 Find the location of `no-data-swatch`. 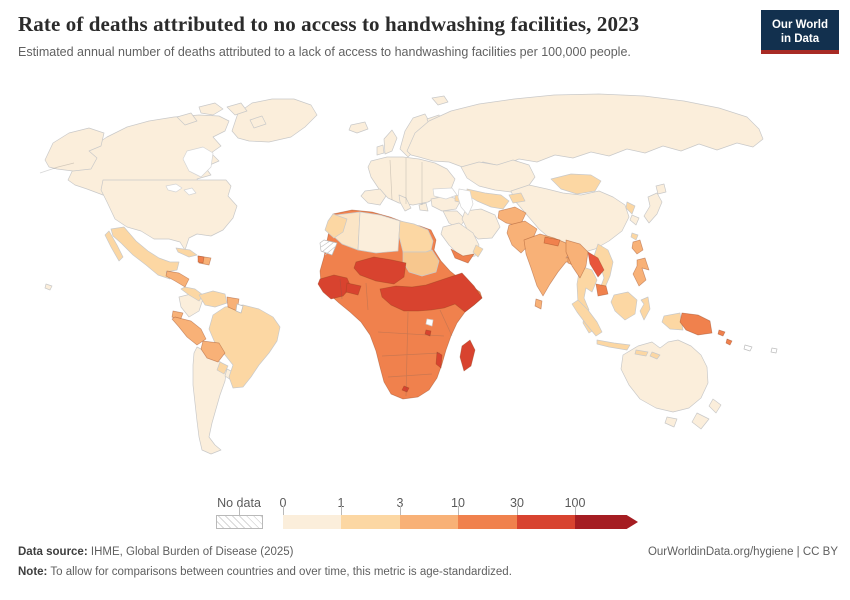

no-data-swatch is located at coordinates (239, 522).